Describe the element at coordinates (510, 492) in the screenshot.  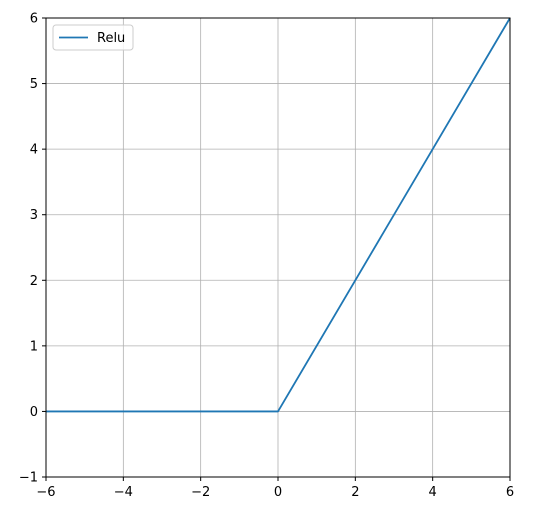
I see `x-tick-label: 6` at that location.